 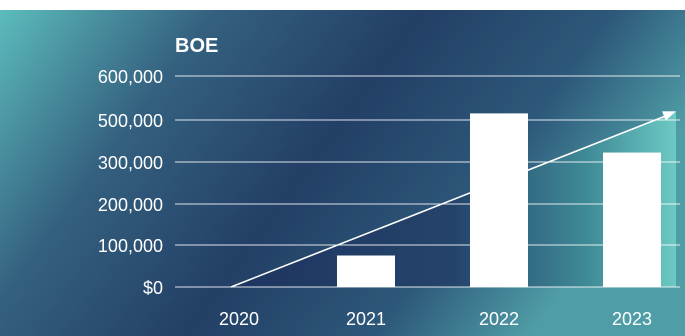 I want to click on bar-2023, so click(x=632, y=219).